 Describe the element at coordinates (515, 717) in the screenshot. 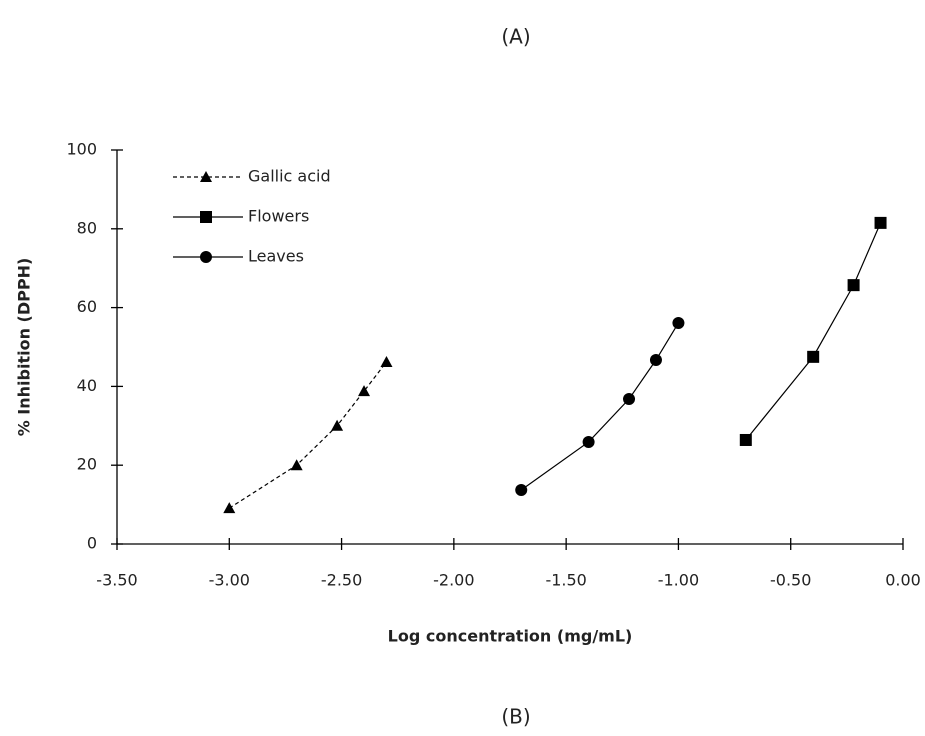

I see `caption: (B)` at that location.